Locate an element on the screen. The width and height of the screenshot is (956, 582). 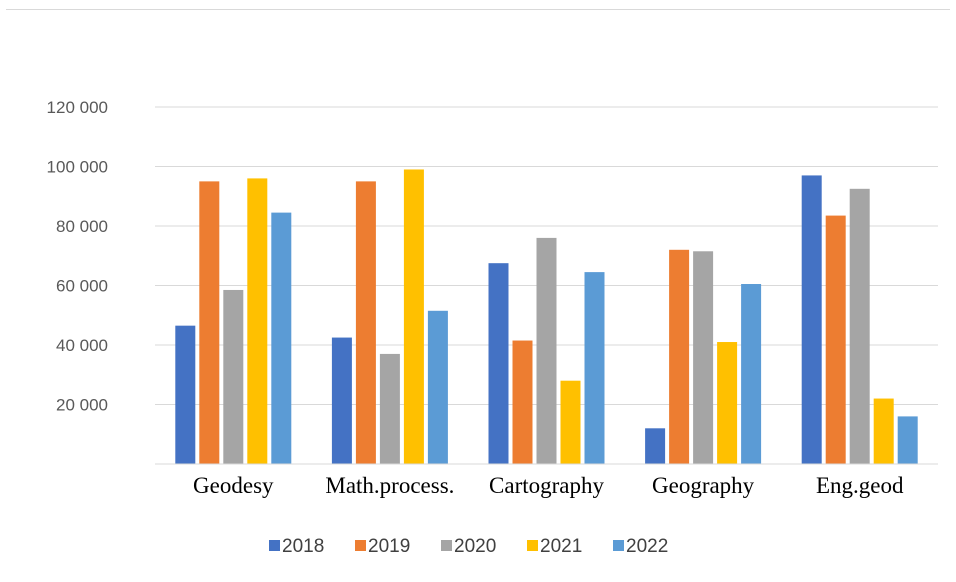
legend-item-2019: 2019 is located at coordinates (382, 546).